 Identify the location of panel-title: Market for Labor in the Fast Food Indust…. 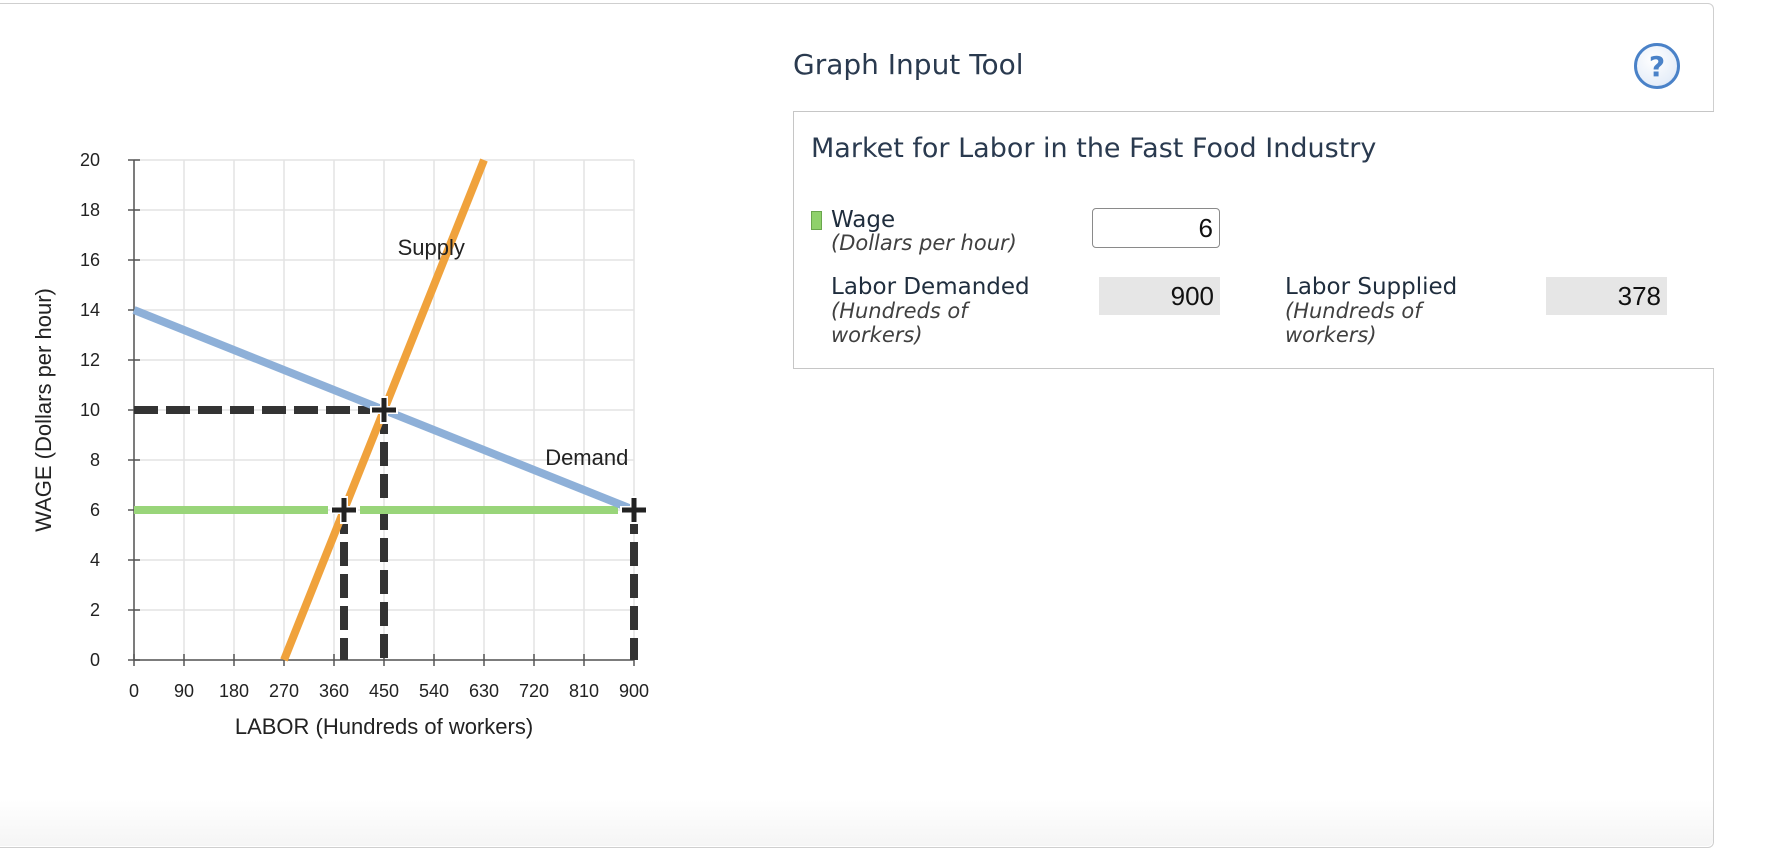
(1094, 148).